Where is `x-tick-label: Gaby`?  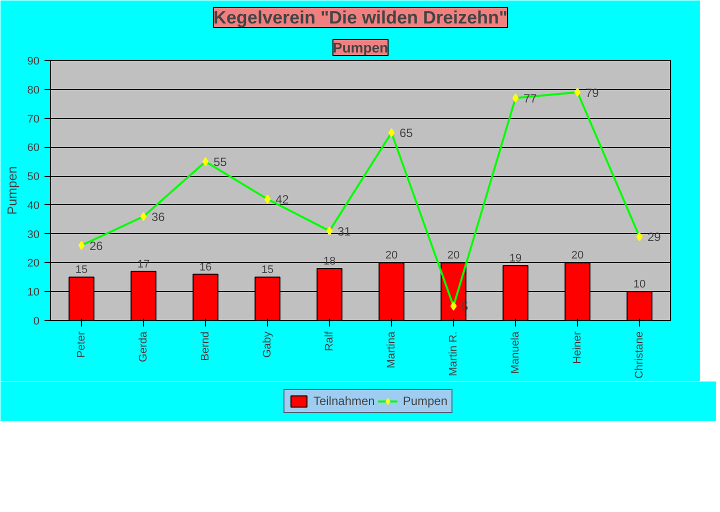
x-tick-label: Gaby is located at coordinates (268, 344).